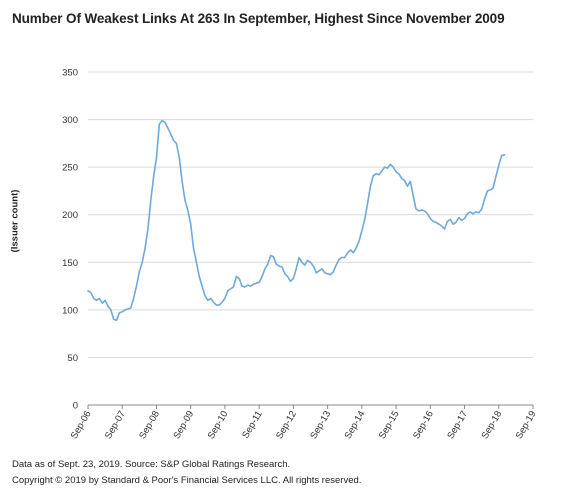 The image size is (561, 492). I want to click on x-tick-label-Sep-18: Sep-18, so click(492, 425).